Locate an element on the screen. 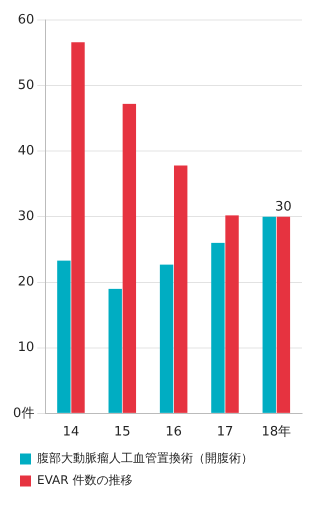 This screenshot has height=507, width=322. legend-label: 腹部大動脈瘤人工血管置換術（開腹術） is located at coordinates (145, 458).